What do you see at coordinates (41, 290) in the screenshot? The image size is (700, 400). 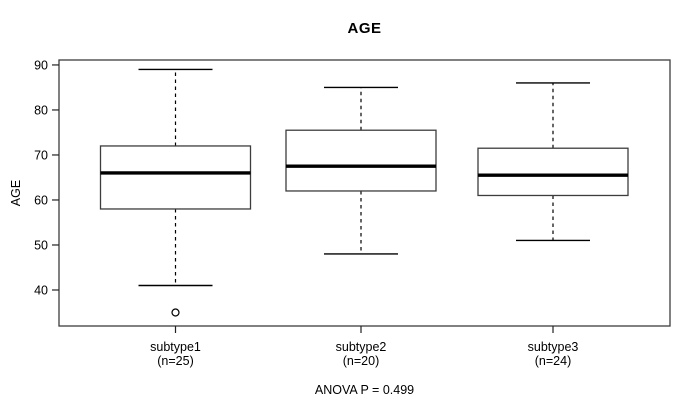 I see `y-tick-label: 40` at bounding box center [41, 290].